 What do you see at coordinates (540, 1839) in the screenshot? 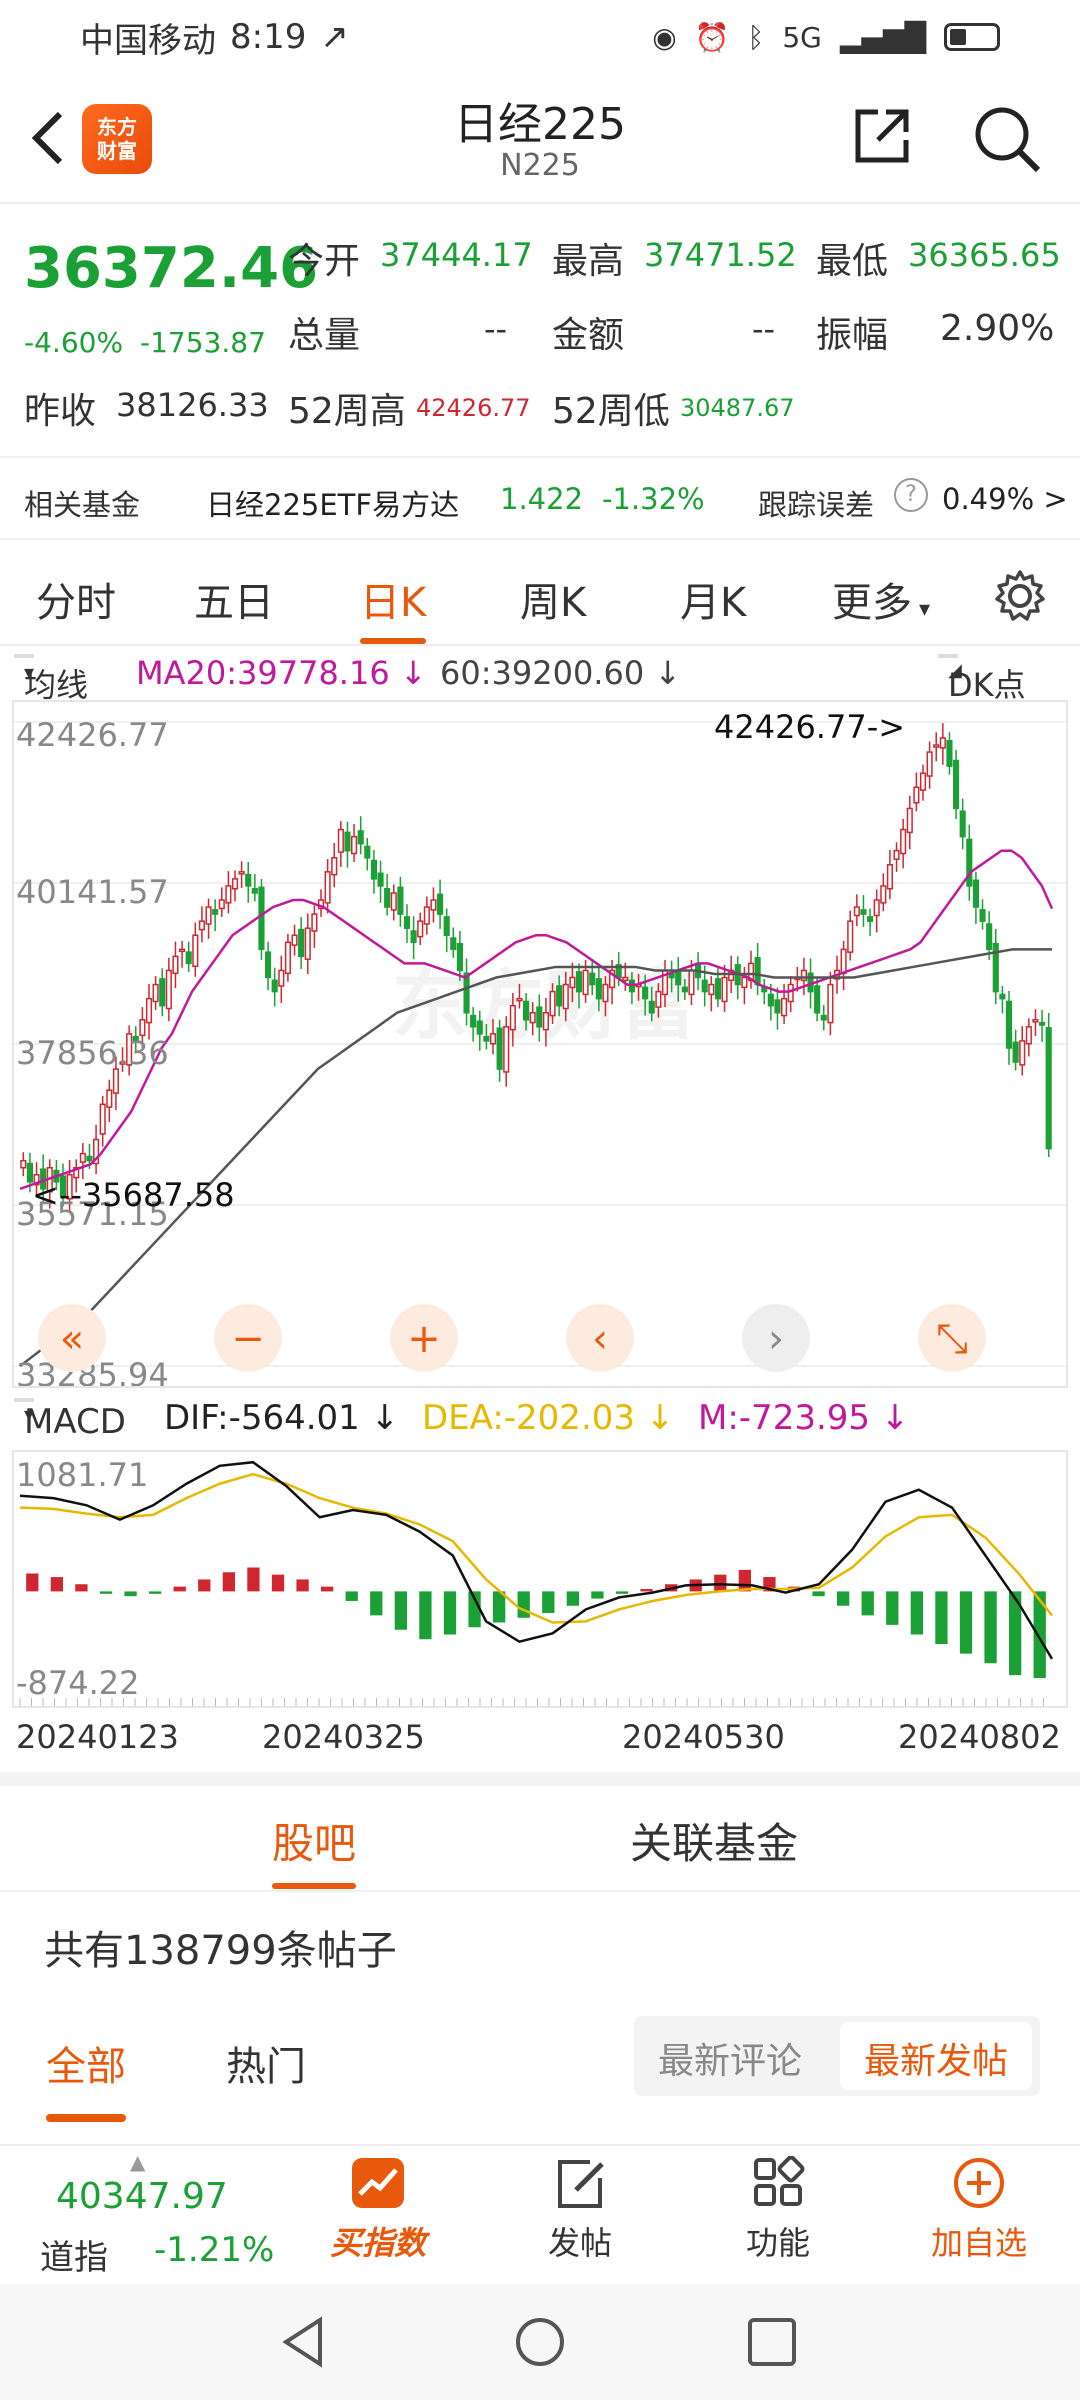
I see `section-tabs: 股吧 关联基金` at bounding box center [540, 1839].